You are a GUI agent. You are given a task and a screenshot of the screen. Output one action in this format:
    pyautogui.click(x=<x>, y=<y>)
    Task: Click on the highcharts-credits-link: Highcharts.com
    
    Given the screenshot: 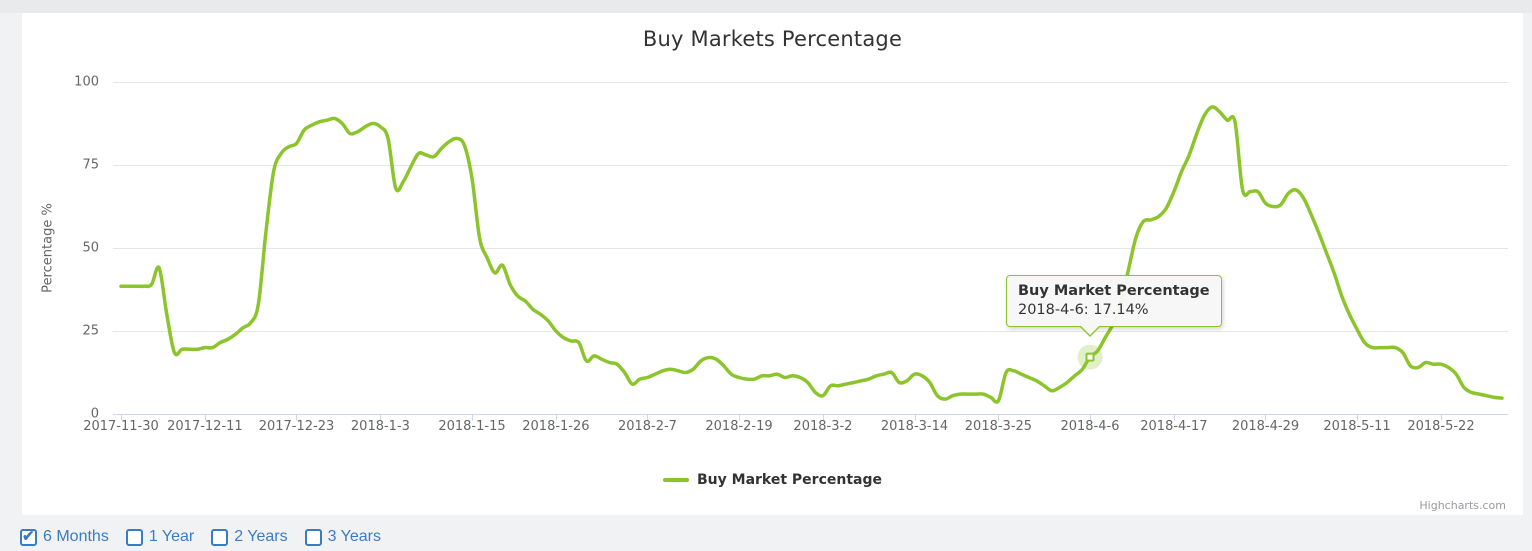 What is the action you would take?
    pyautogui.click(x=1462, y=505)
    